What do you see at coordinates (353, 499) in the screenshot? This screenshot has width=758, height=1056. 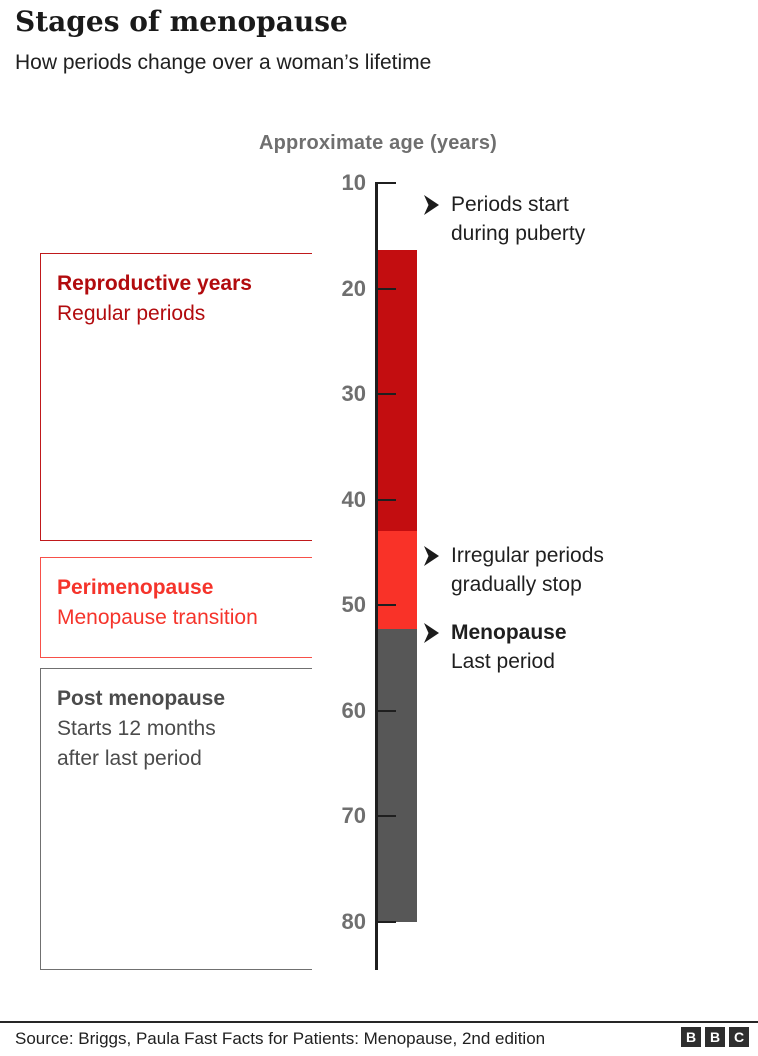 I see `axis-tick-label: 40` at bounding box center [353, 499].